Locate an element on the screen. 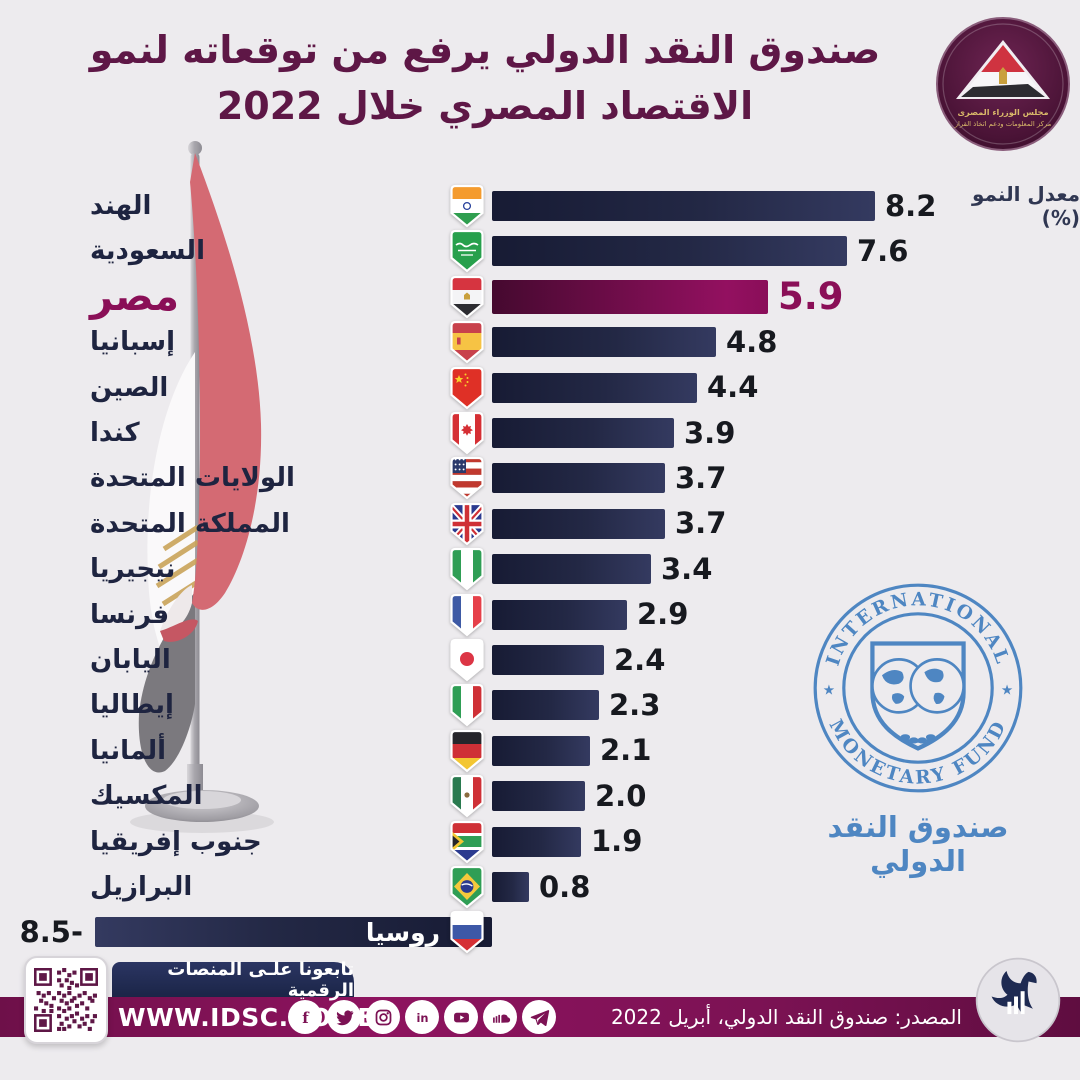 Image resolution: width=1080 pixels, height=1080 pixels. flag-mexico-icon is located at coordinates (467, 796).